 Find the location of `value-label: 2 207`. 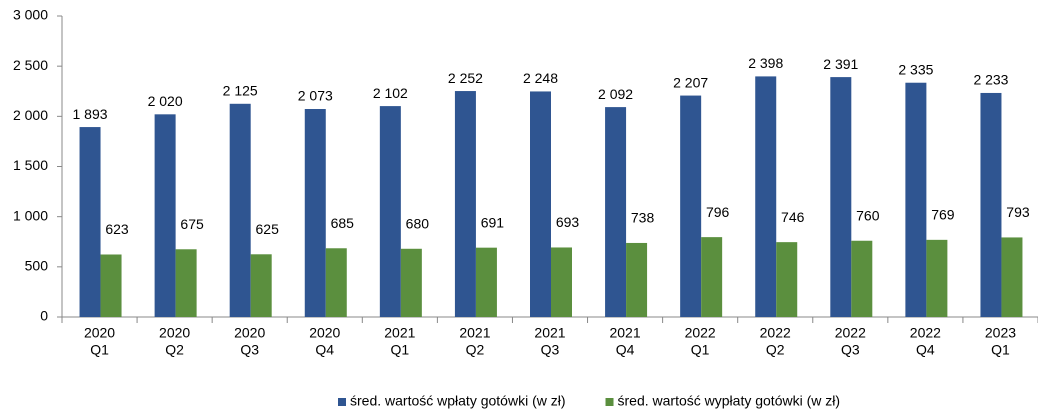

value-label: 2 207 is located at coordinates (690, 82).